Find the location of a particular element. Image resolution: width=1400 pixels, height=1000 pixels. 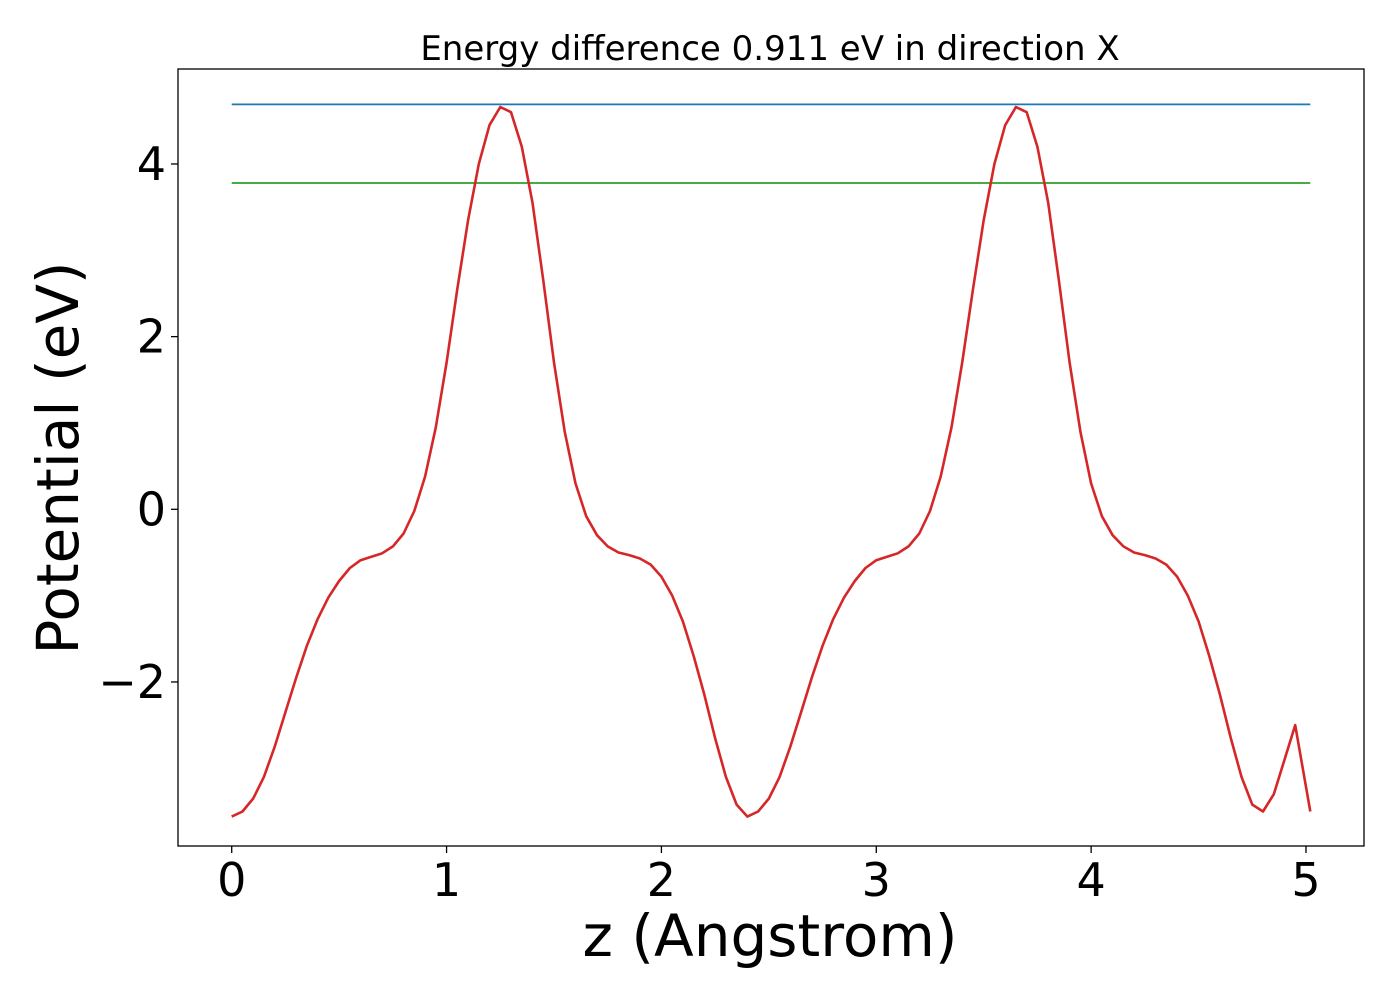

x-axis-ticks: 0 1 2 3 4 5 is located at coordinates (769, 876).